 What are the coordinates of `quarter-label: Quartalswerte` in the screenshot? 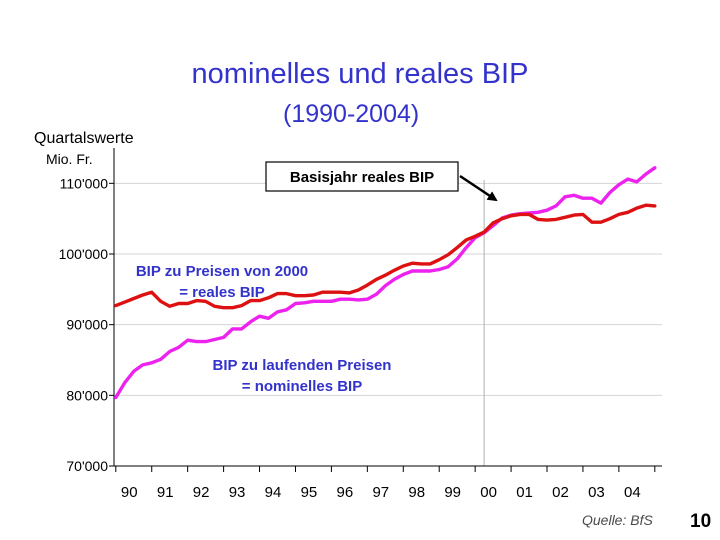 It's located at (84, 138).